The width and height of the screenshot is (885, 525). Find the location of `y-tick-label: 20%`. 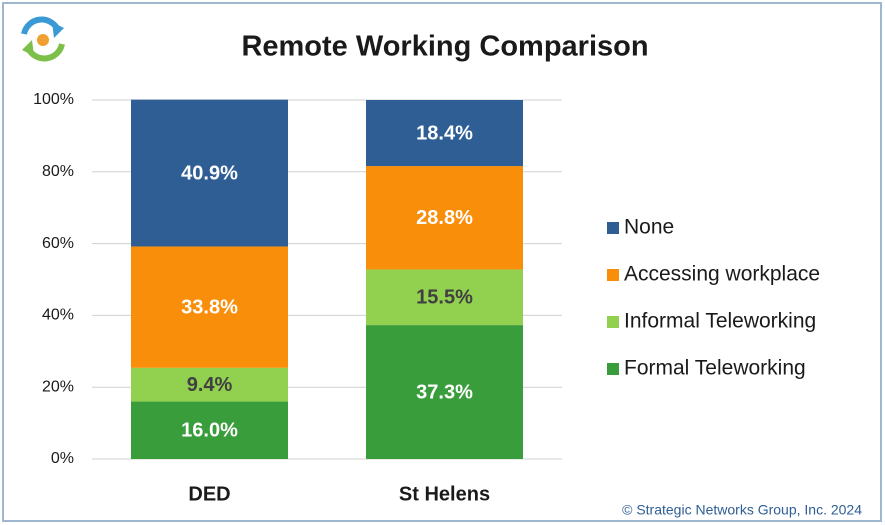

y-tick-label: 20% is located at coordinates (58, 386).